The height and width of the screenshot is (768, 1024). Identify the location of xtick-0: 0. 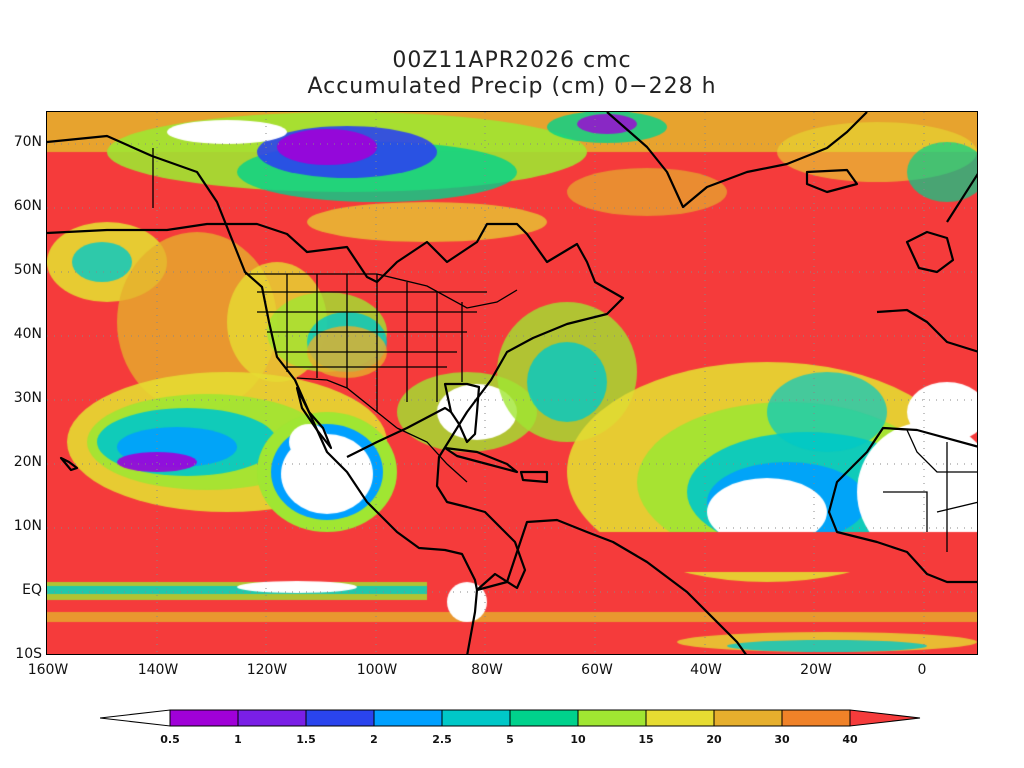
(922, 670).